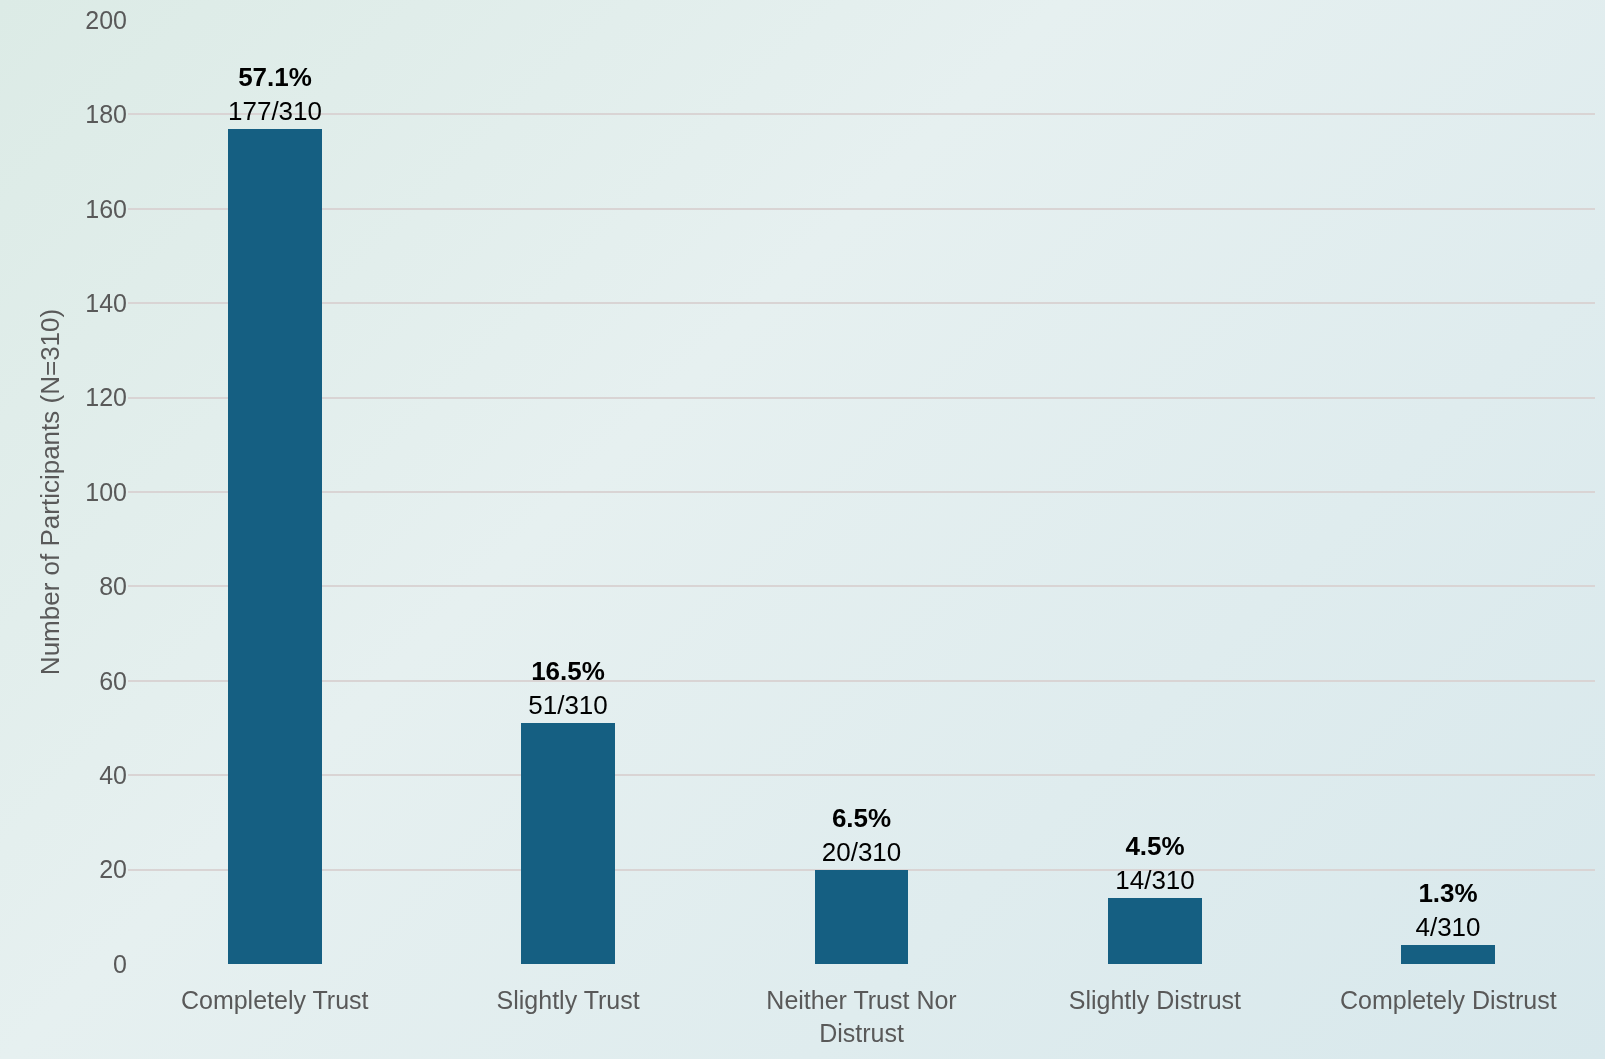  I want to click on y-tick-label: 140, so click(106, 302).